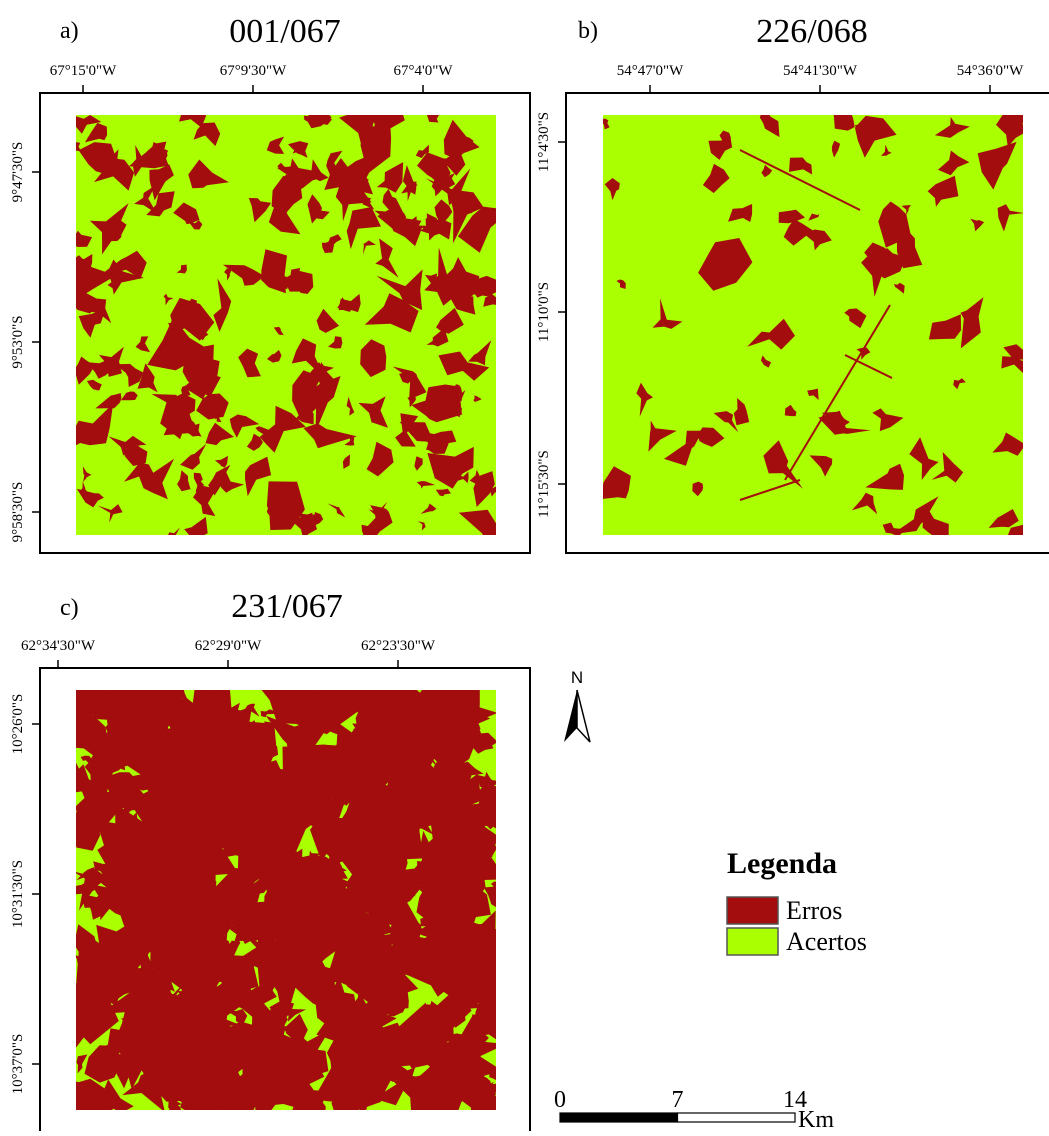  Describe the element at coordinates (813, 325) in the screenshot. I see `classification-map` at that location.